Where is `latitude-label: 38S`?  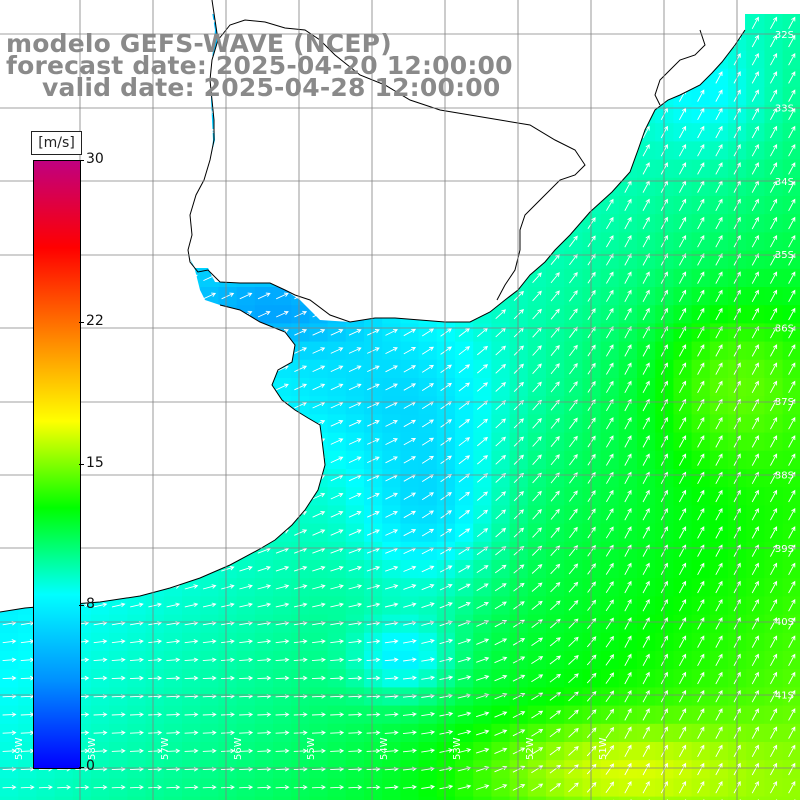
latitude-label: 38S is located at coordinates (784, 475).